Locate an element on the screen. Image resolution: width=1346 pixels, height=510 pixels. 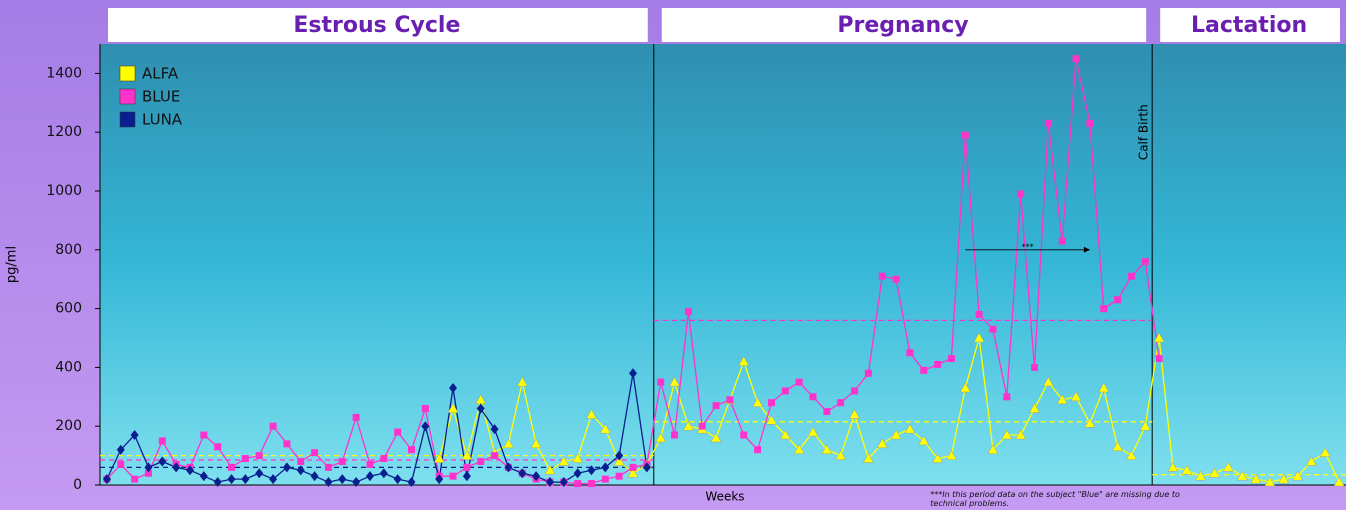
arrow-head is located at coordinates (1086, 249).